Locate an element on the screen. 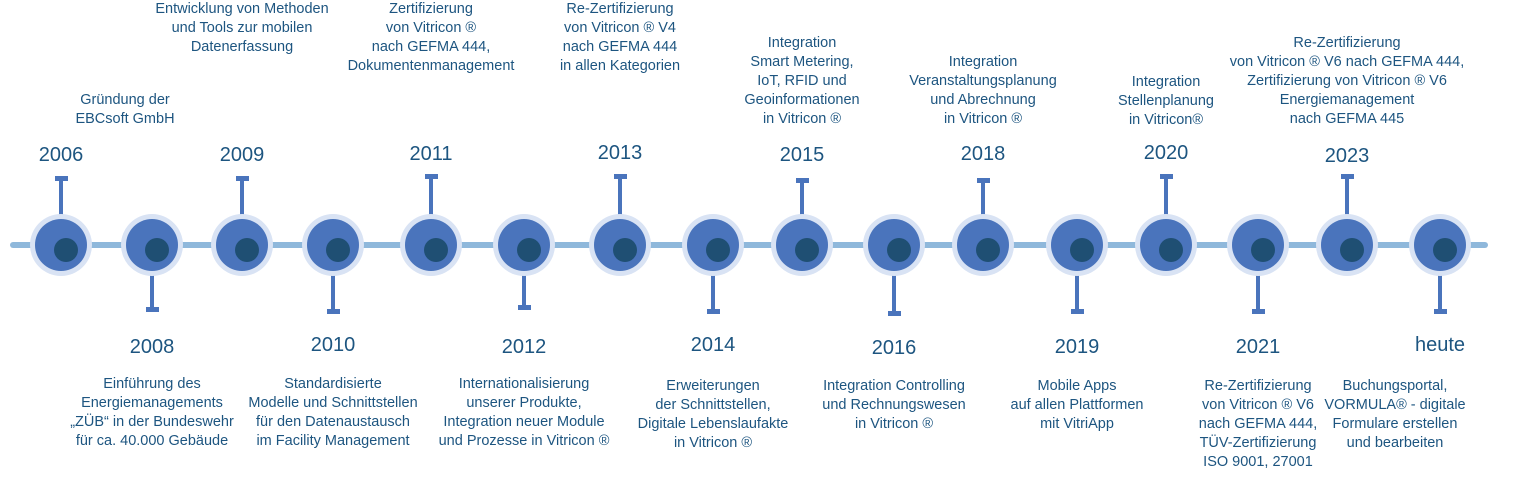  milestone-description-line: Zertifizierung von Vitricon ® V6 is located at coordinates (1347, 81).